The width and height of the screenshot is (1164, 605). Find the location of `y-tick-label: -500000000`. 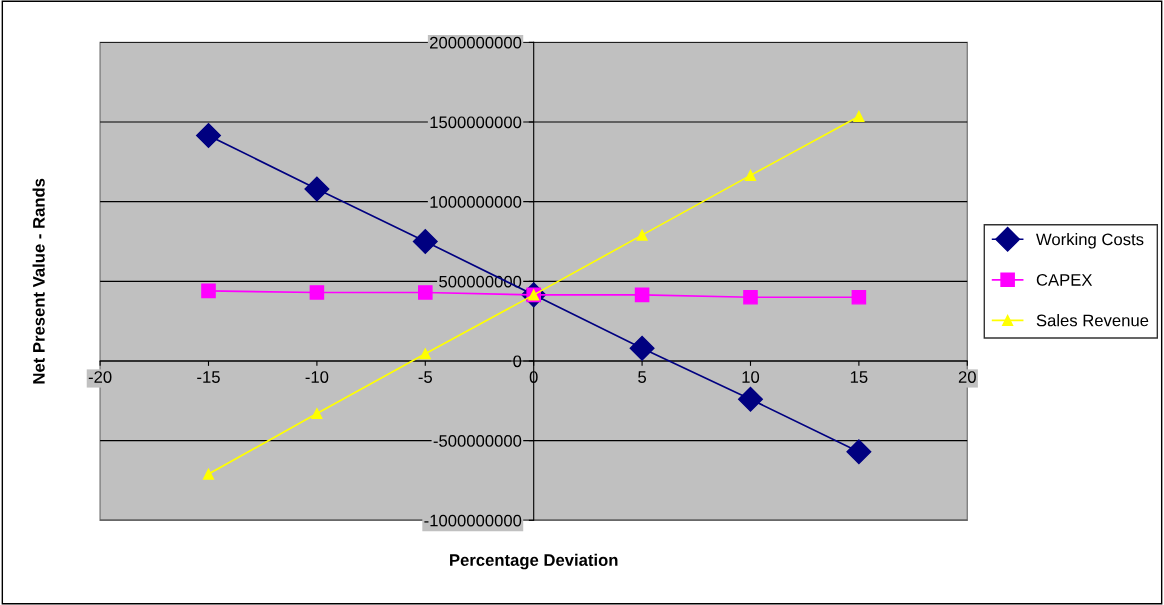

y-tick-label: -500000000 is located at coordinates (477, 441).